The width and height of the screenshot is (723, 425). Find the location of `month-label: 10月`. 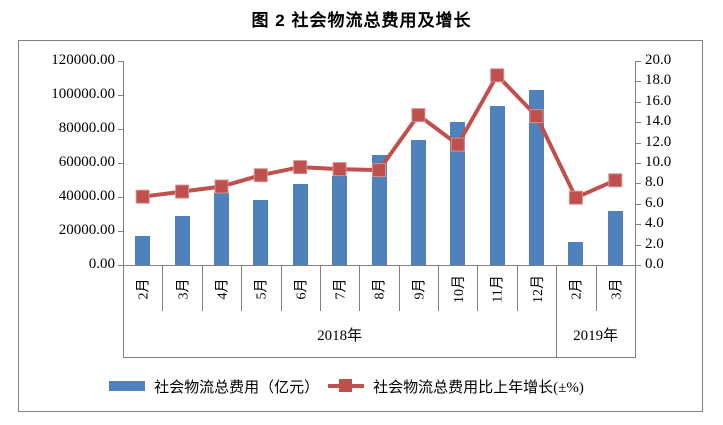

month-label: 10月 is located at coordinates (459, 288).